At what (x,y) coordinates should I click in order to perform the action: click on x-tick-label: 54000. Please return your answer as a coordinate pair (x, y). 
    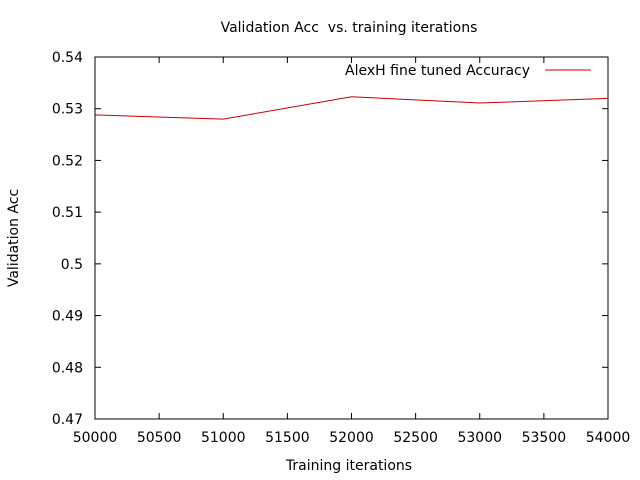
    Looking at the image, I should click on (608, 438).